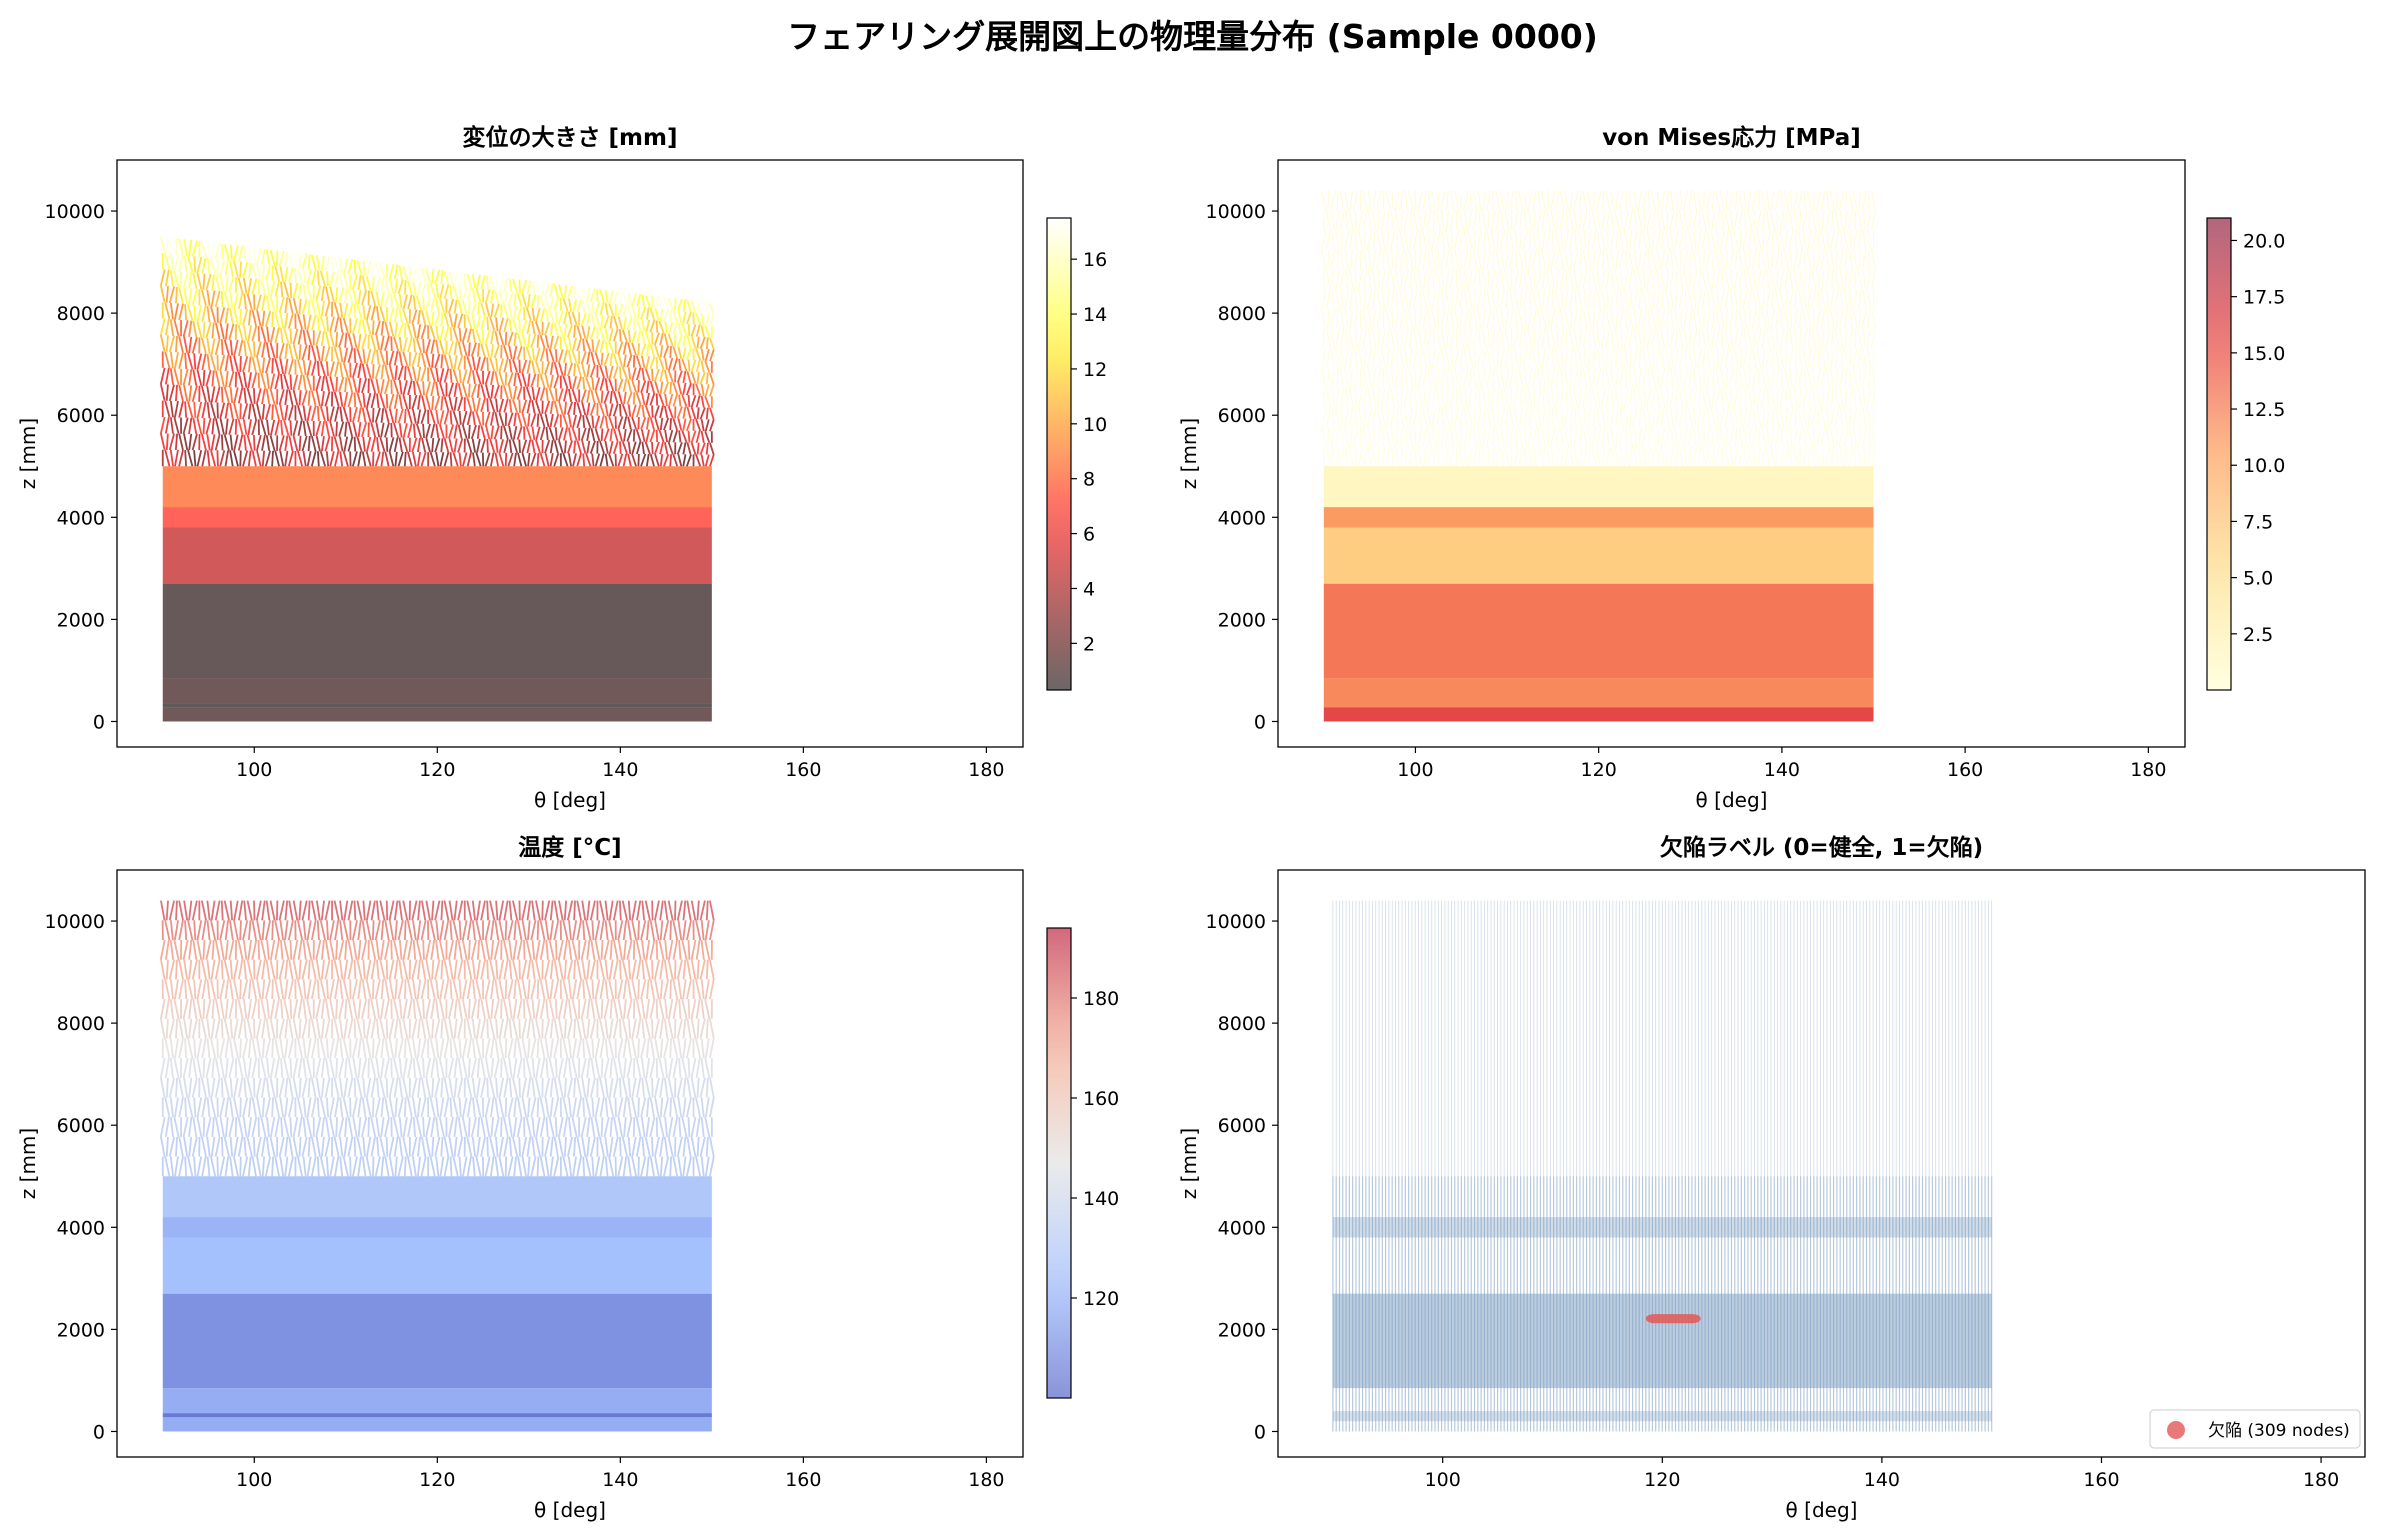 The width and height of the screenshot is (2385, 1539). What do you see at coordinates (1599, 770) in the screenshot?
I see `x-tick-label: 120` at bounding box center [1599, 770].